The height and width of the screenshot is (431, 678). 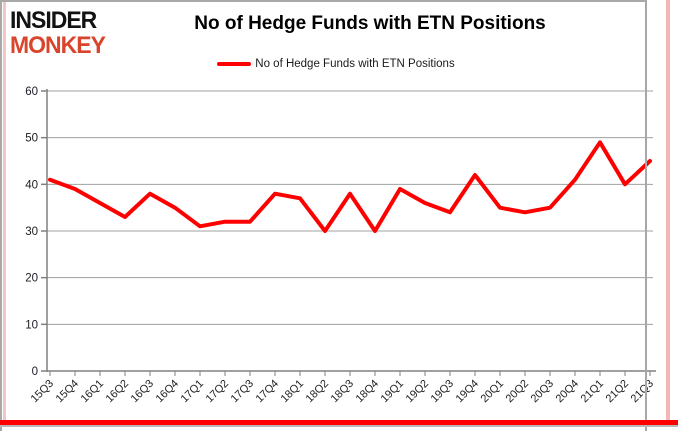 I want to click on x-axis-label-20Q4: 20Q4, so click(x=568, y=392).